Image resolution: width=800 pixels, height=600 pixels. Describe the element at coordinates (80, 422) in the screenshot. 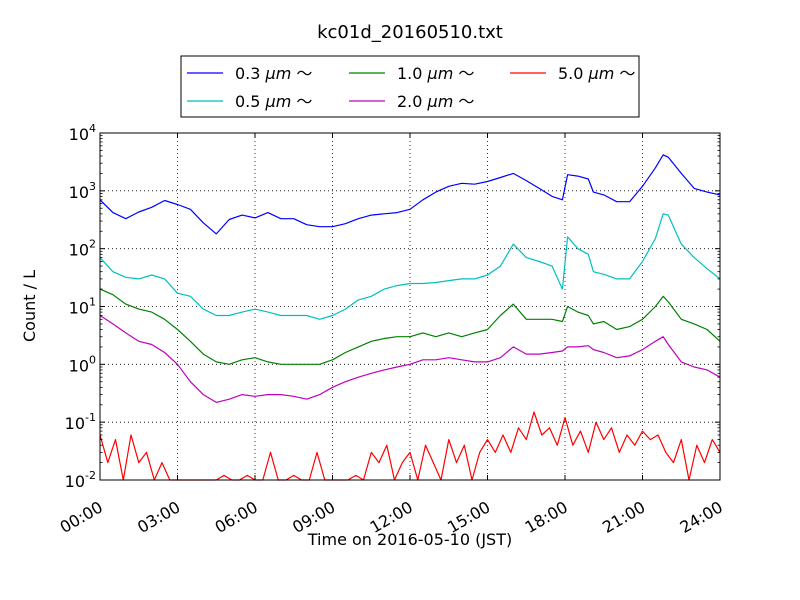

I see `y-tick-label: 10⁻¹` at that location.